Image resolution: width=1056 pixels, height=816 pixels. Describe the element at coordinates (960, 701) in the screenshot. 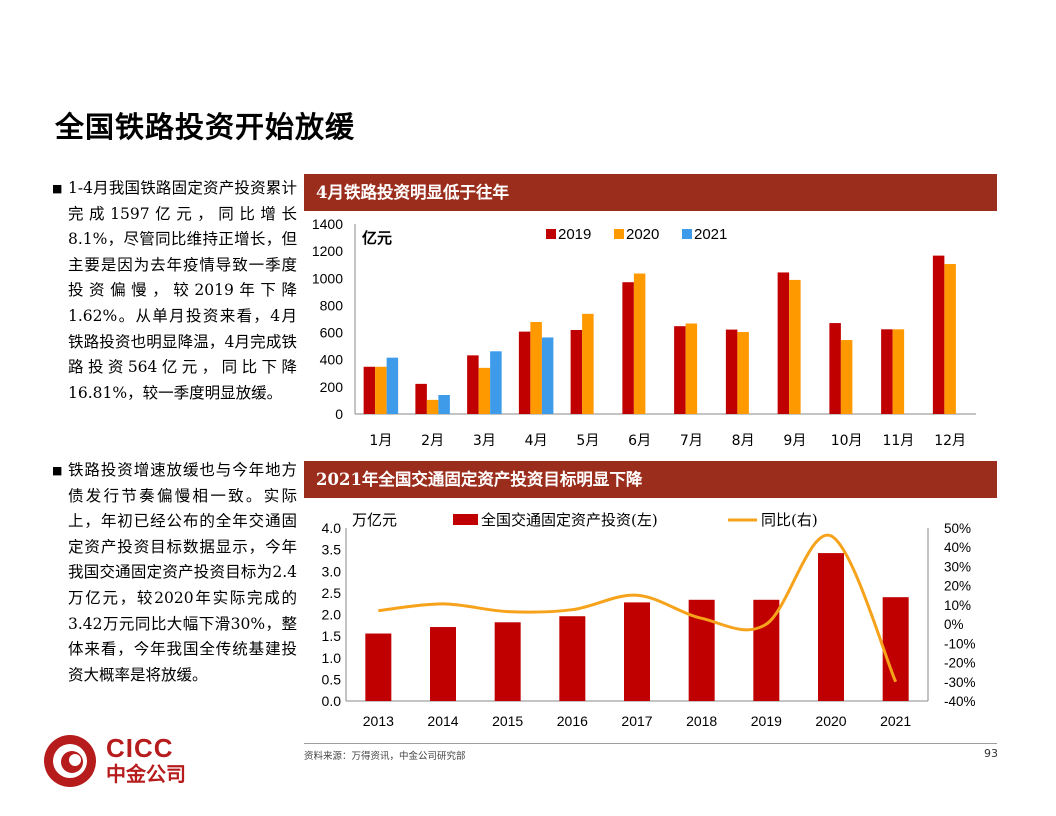

I see `chart2-right-tick-label: -40%` at that location.